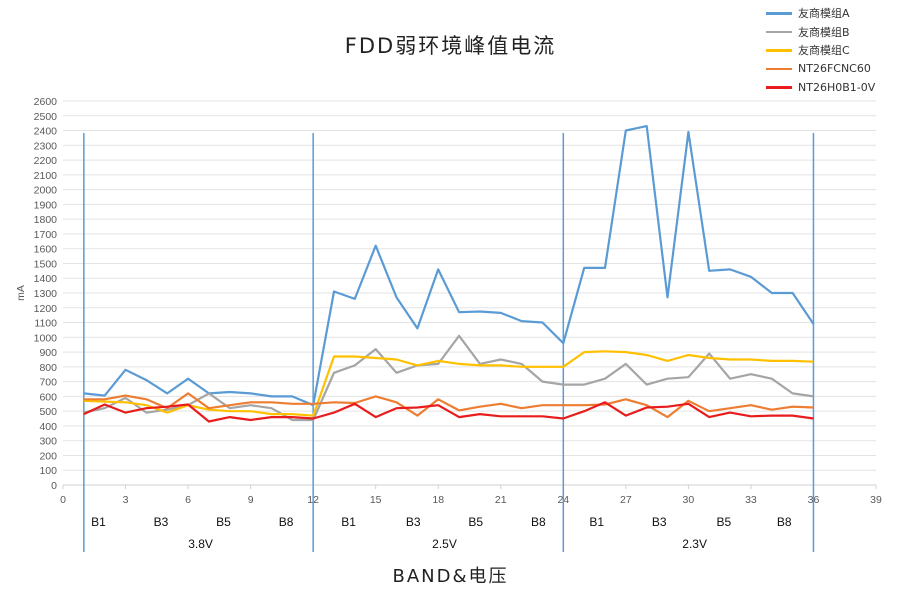 The image size is (901, 592). I want to click on y-tick-label: 200, so click(48, 456).